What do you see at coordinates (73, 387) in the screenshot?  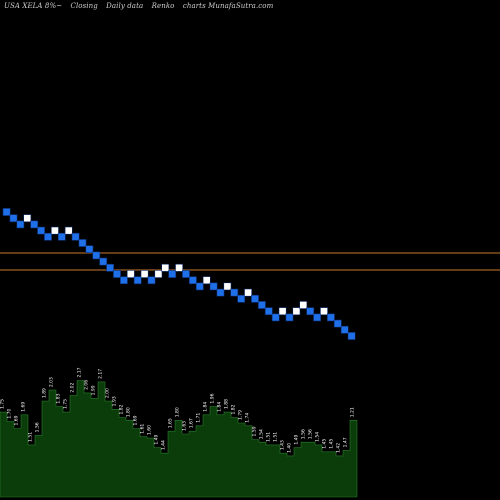 I see `volume-label: 2.02` at bounding box center [73, 387].